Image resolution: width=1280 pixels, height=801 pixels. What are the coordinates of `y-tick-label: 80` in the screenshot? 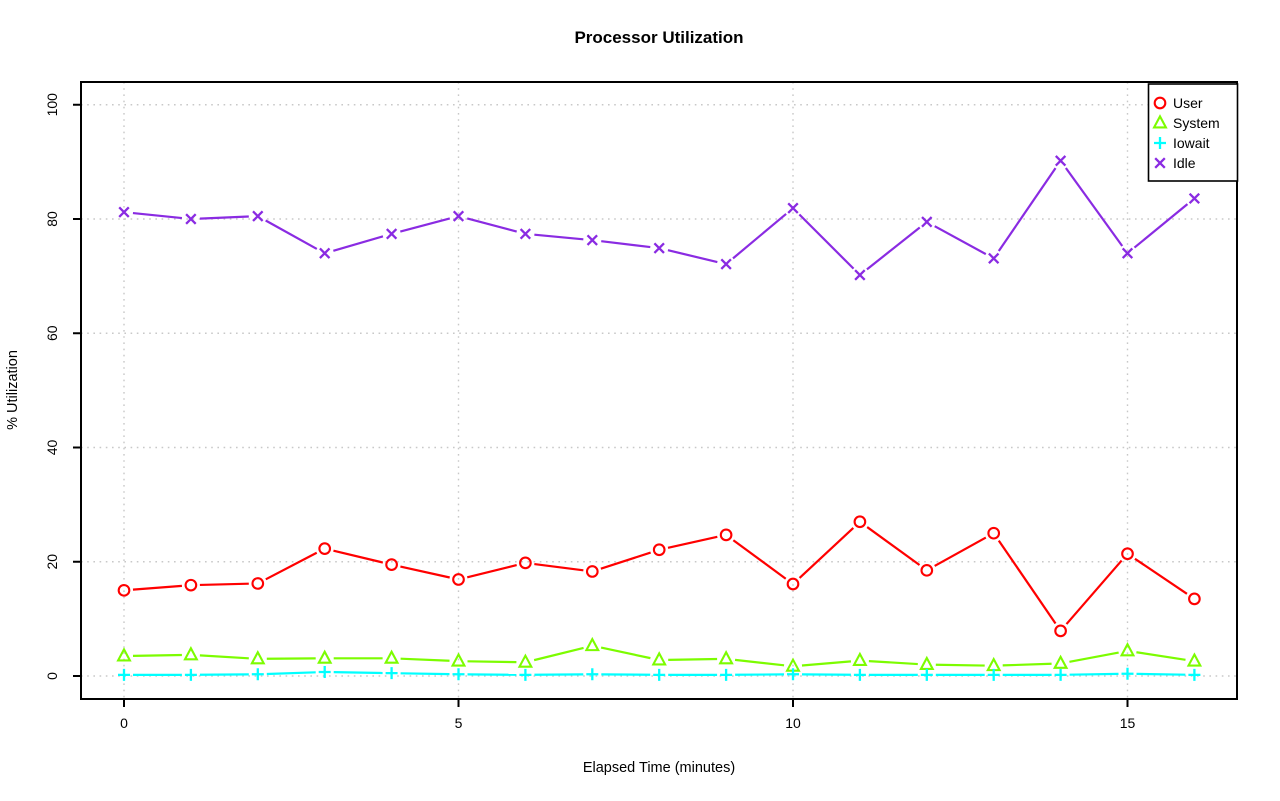 It's located at (52, 219).